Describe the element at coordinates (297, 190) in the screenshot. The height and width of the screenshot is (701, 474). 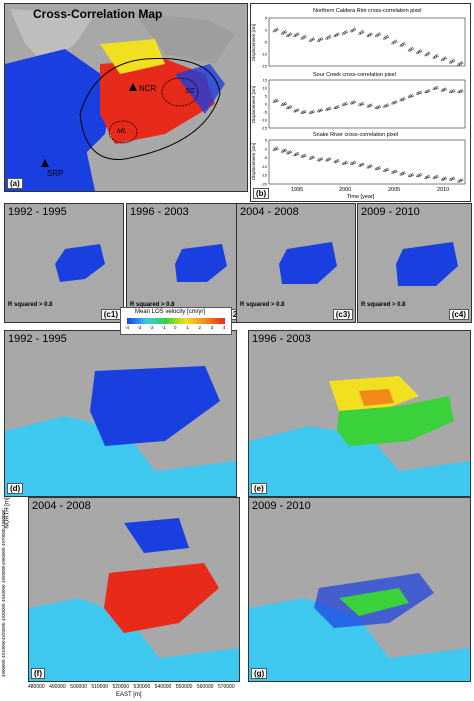
I see `x-tick-1995: 1995` at that location.